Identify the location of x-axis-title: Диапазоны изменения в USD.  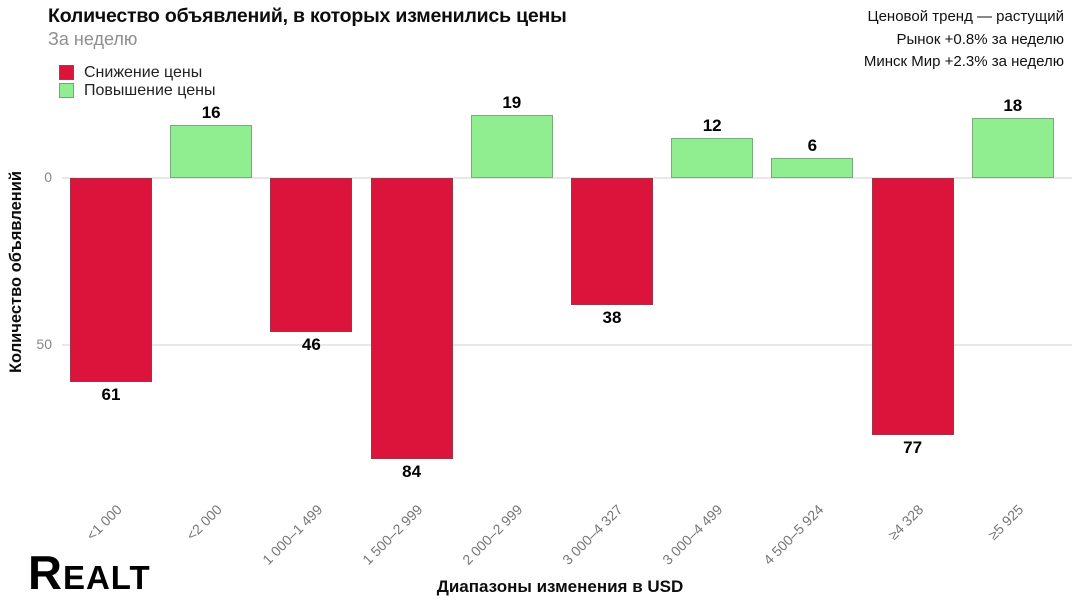
(560, 586).